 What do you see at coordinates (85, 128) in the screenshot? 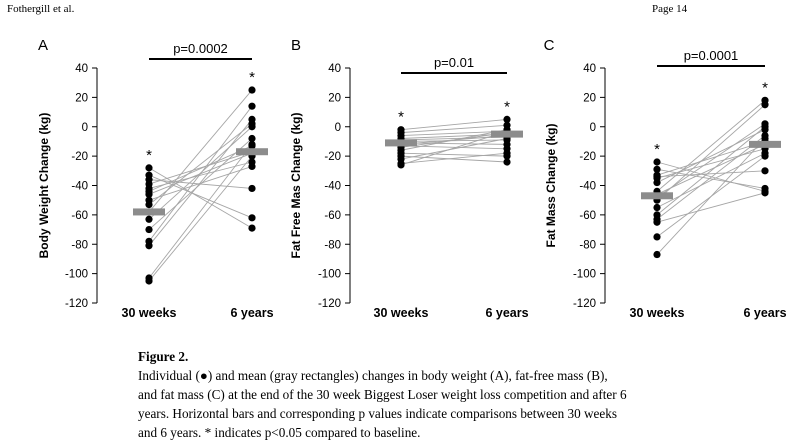
I see `y-tick-label: 0` at bounding box center [85, 128].